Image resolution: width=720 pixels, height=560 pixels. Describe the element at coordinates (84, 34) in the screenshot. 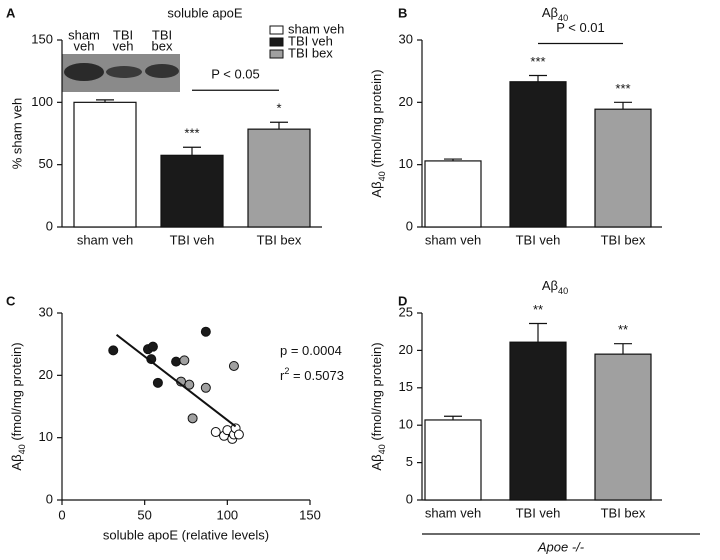

I see `blot-lane-label: sham` at that location.